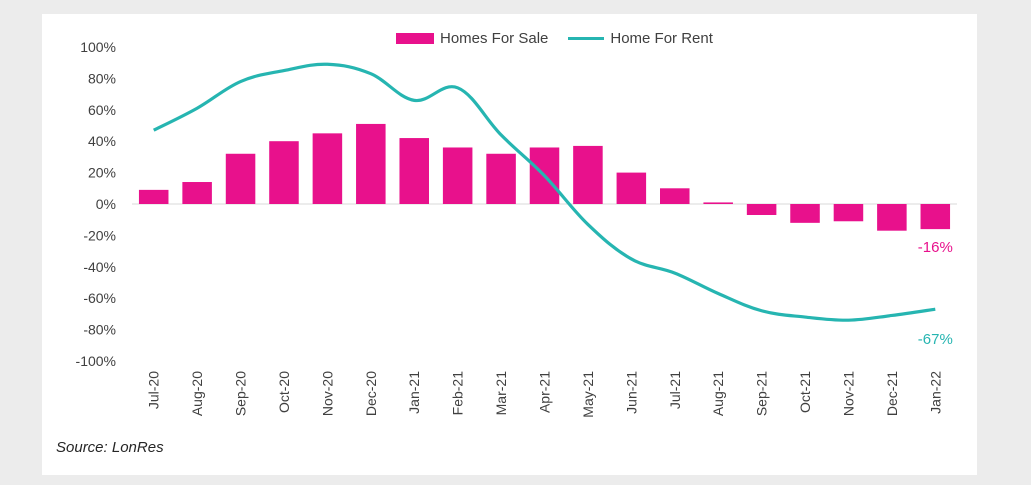  Describe the element at coordinates (935, 339) in the screenshot. I see `annotation-home-for-rent: -67%` at that location.